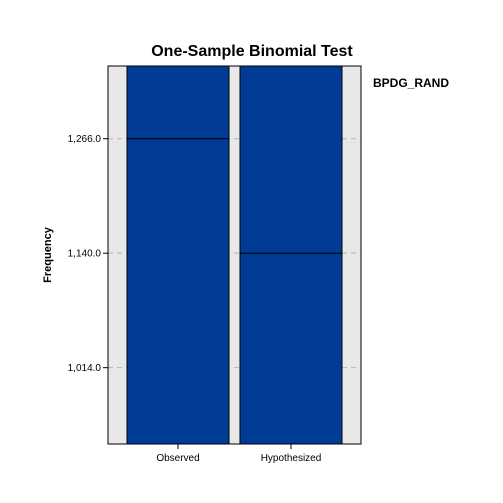 This screenshot has width=503, height=503. What do you see at coordinates (48, 254) in the screenshot?
I see `y-axis-label: Frequency` at bounding box center [48, 254].